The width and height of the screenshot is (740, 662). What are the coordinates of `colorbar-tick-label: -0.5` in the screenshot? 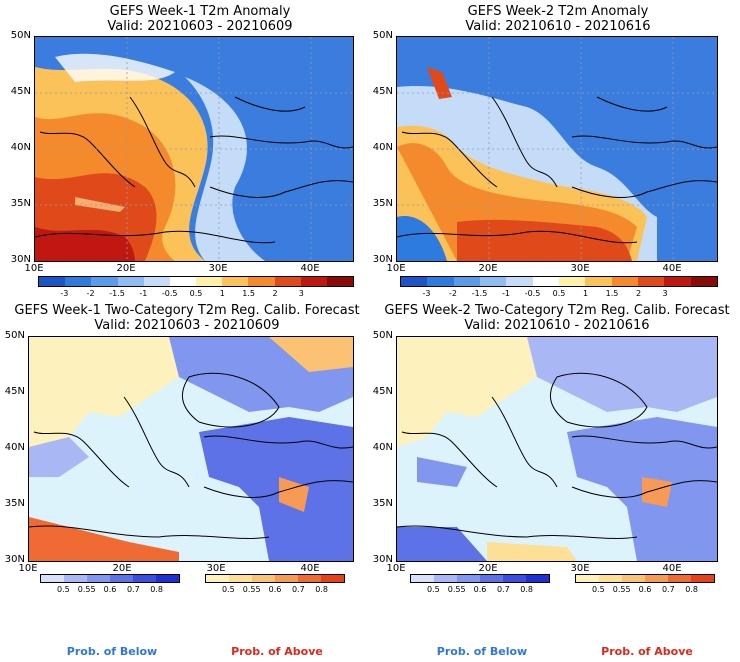 It's located at (532, 293).